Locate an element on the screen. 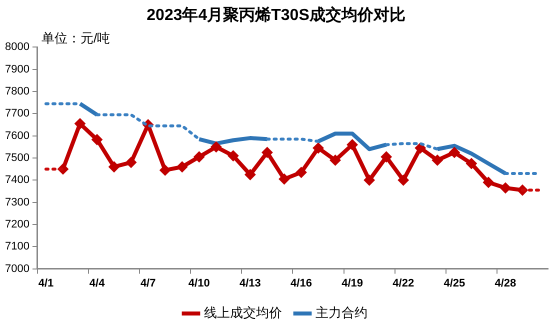 The image size is (554, 330). y-tick-label: 7100 is located at coordinates (17, 246).